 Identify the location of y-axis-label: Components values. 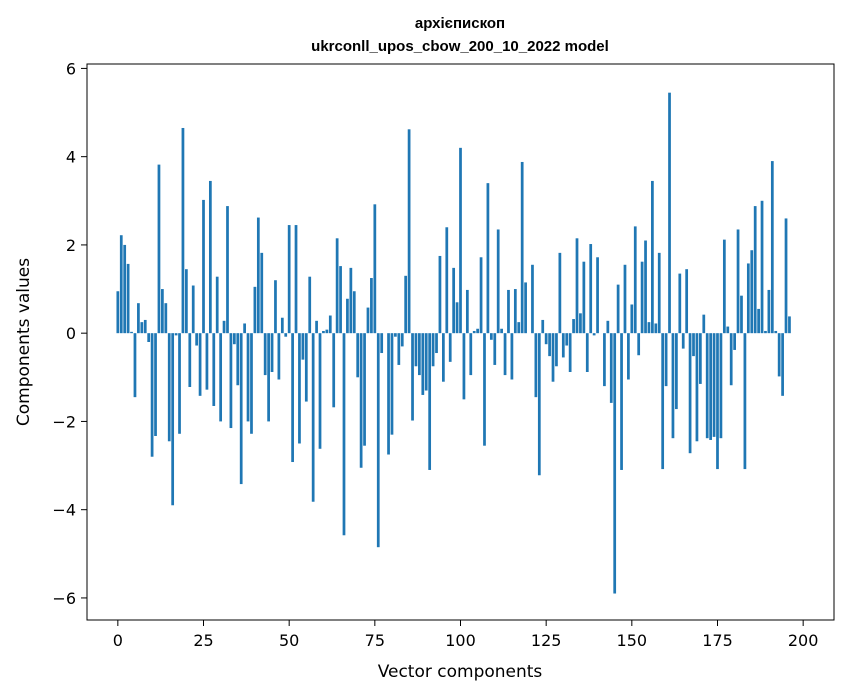
(24, 342).